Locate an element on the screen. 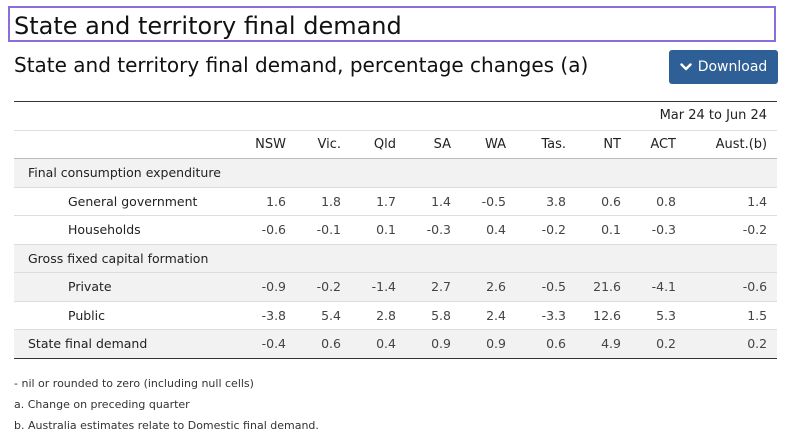 The width and height of the screenshot is (785, 439). row-label: Households is located at coordinates (124, 230).